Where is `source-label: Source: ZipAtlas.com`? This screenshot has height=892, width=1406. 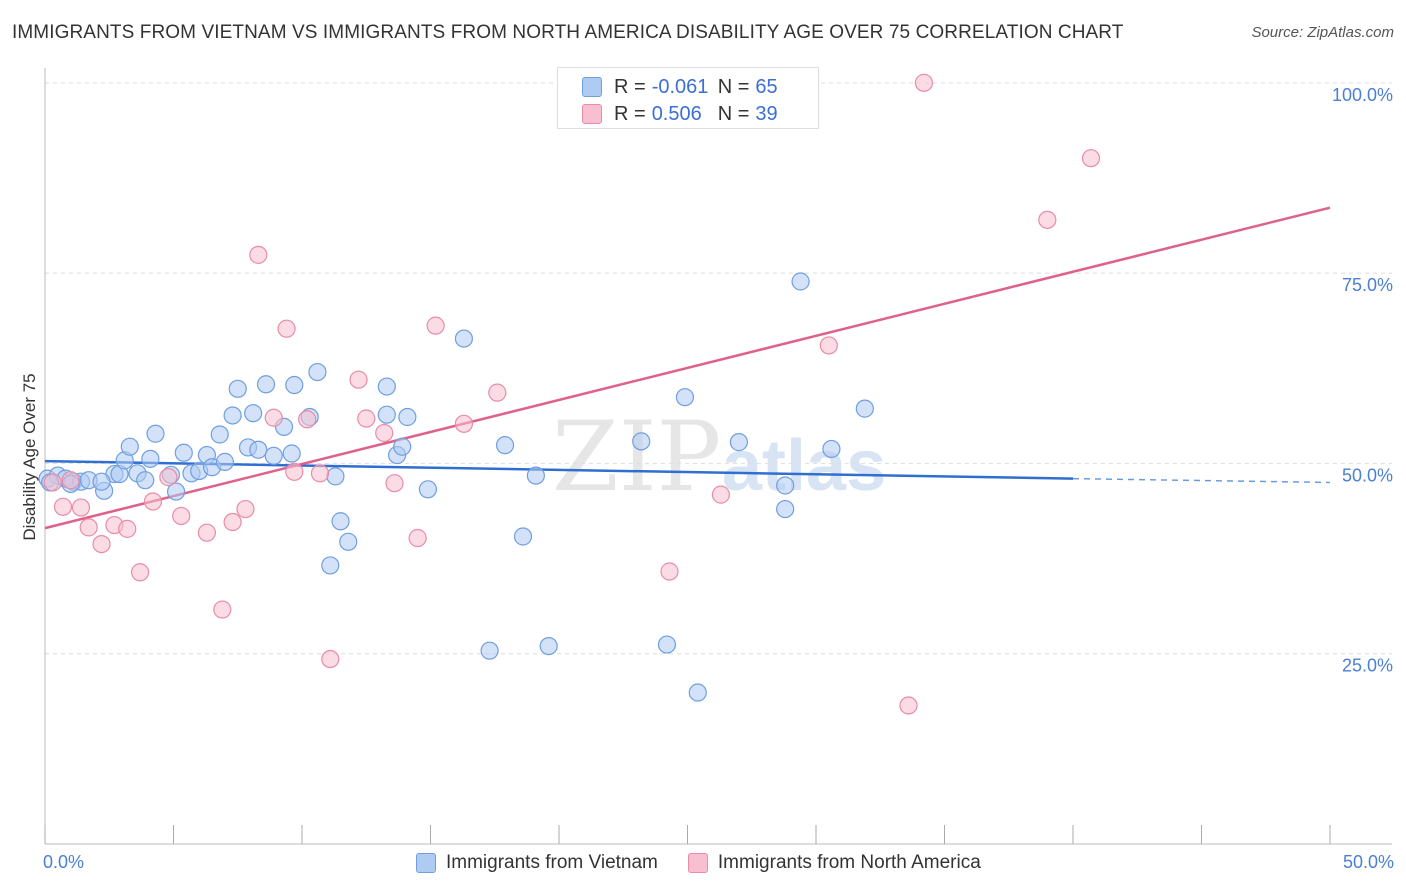 source-label: Source: ZipAtlas.com is located at coordinates (1322, 32).